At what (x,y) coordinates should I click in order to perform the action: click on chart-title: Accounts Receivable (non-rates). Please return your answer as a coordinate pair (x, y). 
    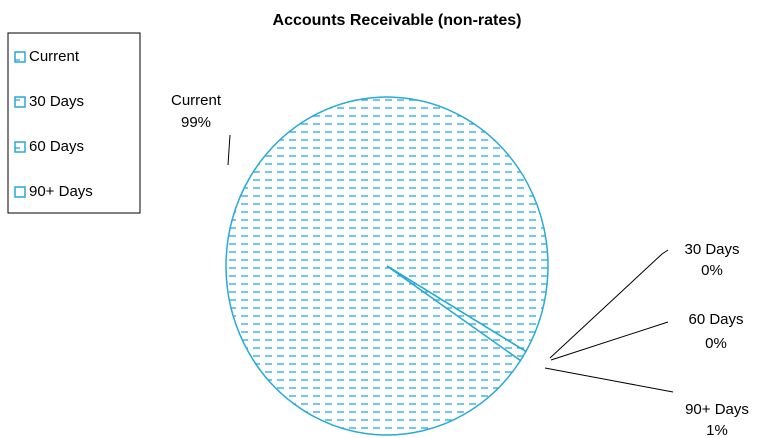
    Looking at the image, I should click on (397, 20).